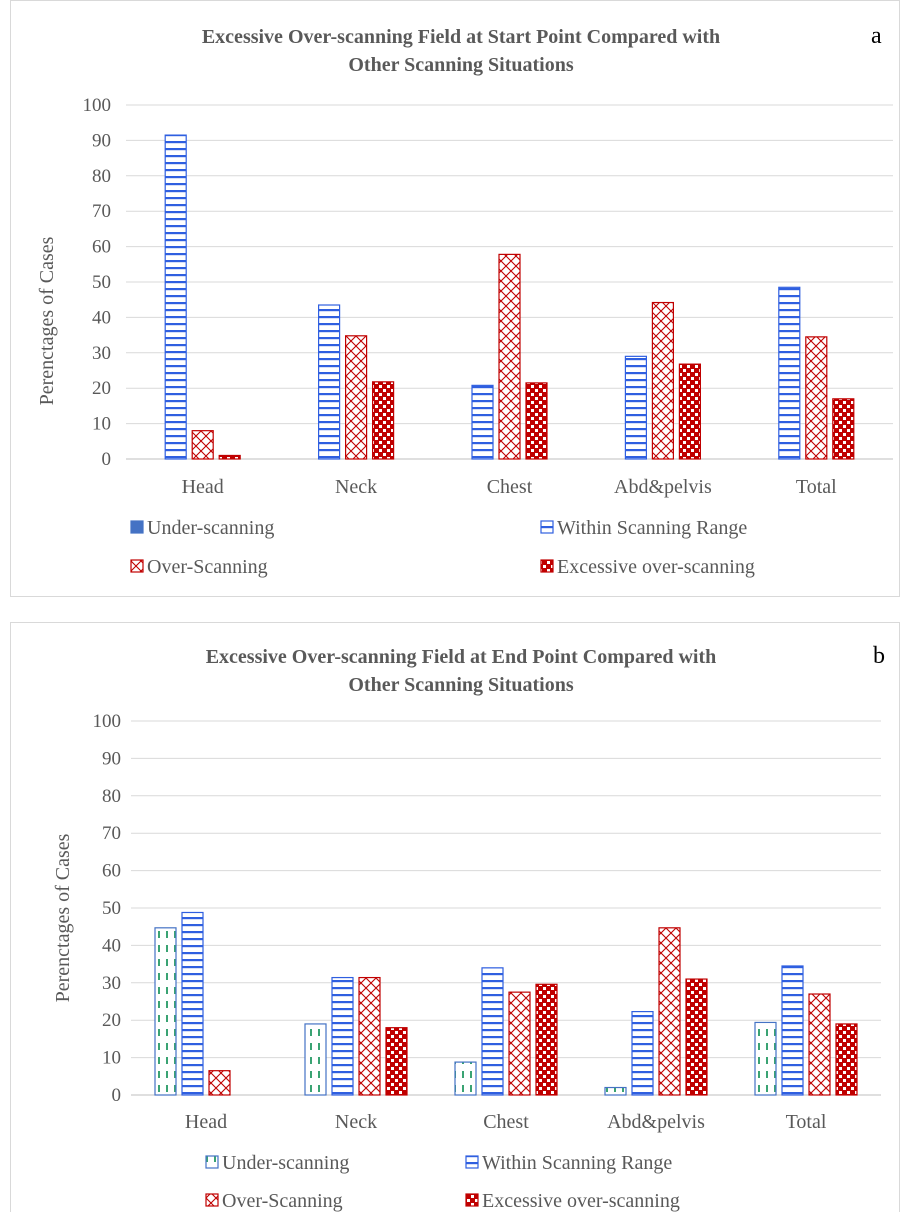 Image resolution: width=902 pixels, height=1213 pixels. What do you see at coordinates (315, 1059) in the screenshot?
I see `bar-under-scanning-neck` at bounding box center [315, 1059].